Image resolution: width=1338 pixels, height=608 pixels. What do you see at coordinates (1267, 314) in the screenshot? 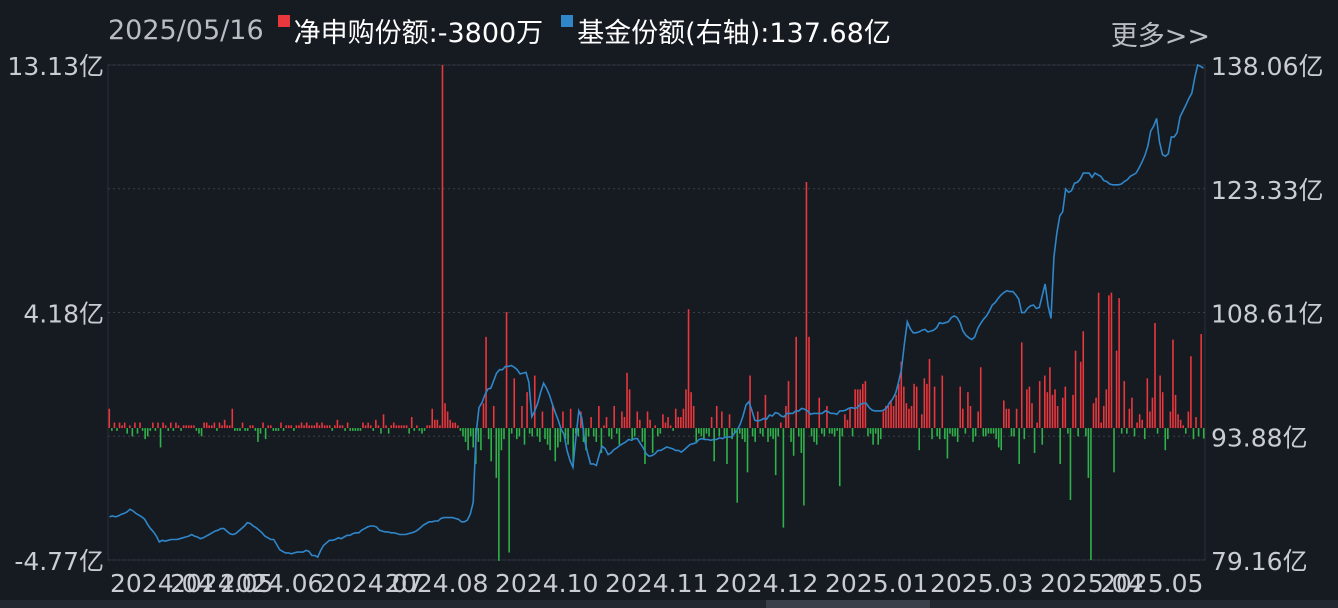
I see `right-axis-tick-label: 108.61亿` at bounding box center [1267, 314].